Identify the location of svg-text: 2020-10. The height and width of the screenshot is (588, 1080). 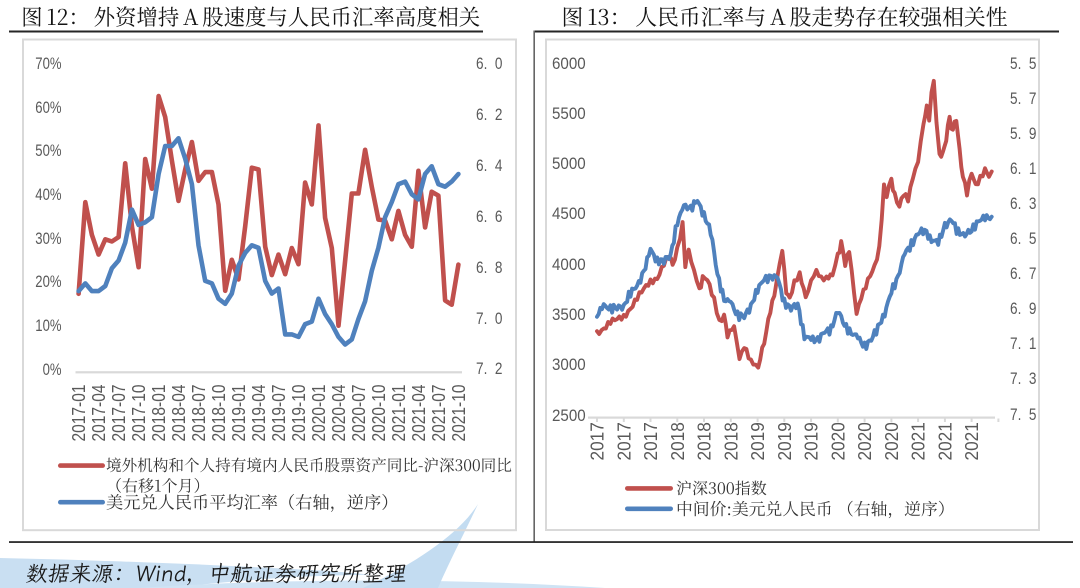
(379, 412).